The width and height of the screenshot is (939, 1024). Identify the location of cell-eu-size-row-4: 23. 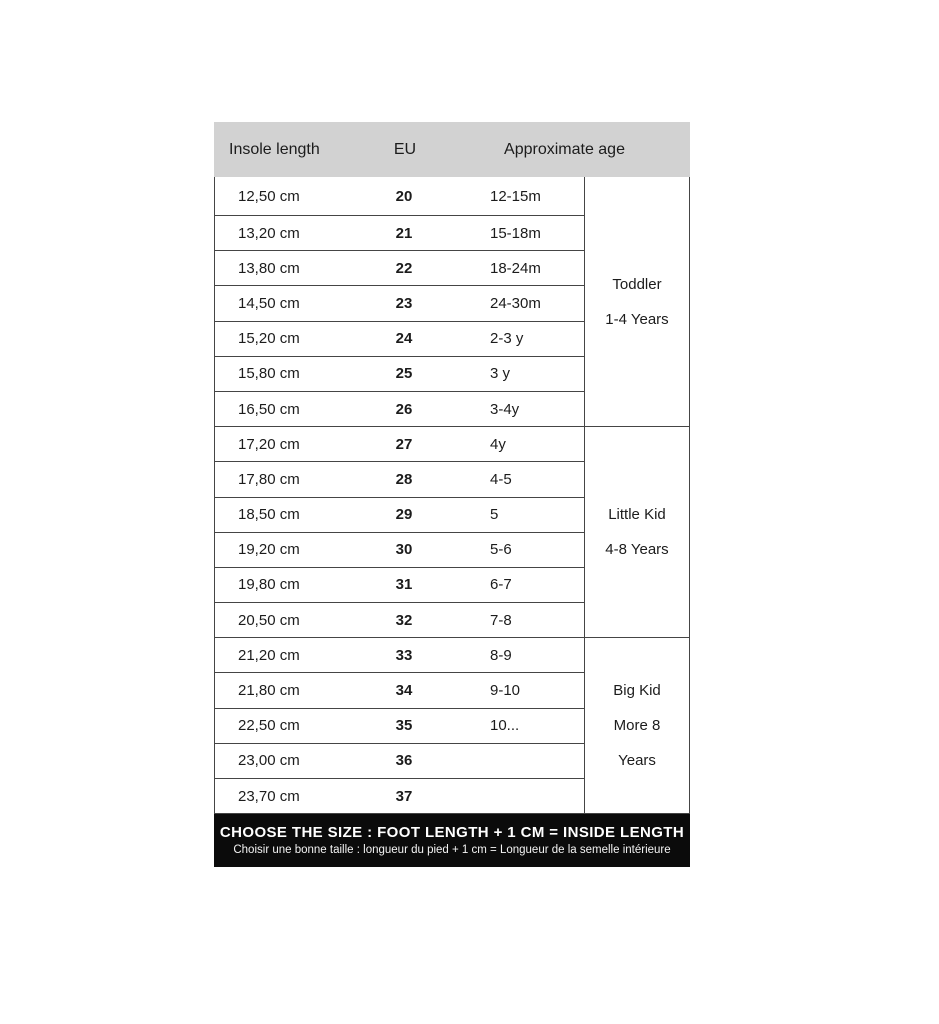
(404, 304).